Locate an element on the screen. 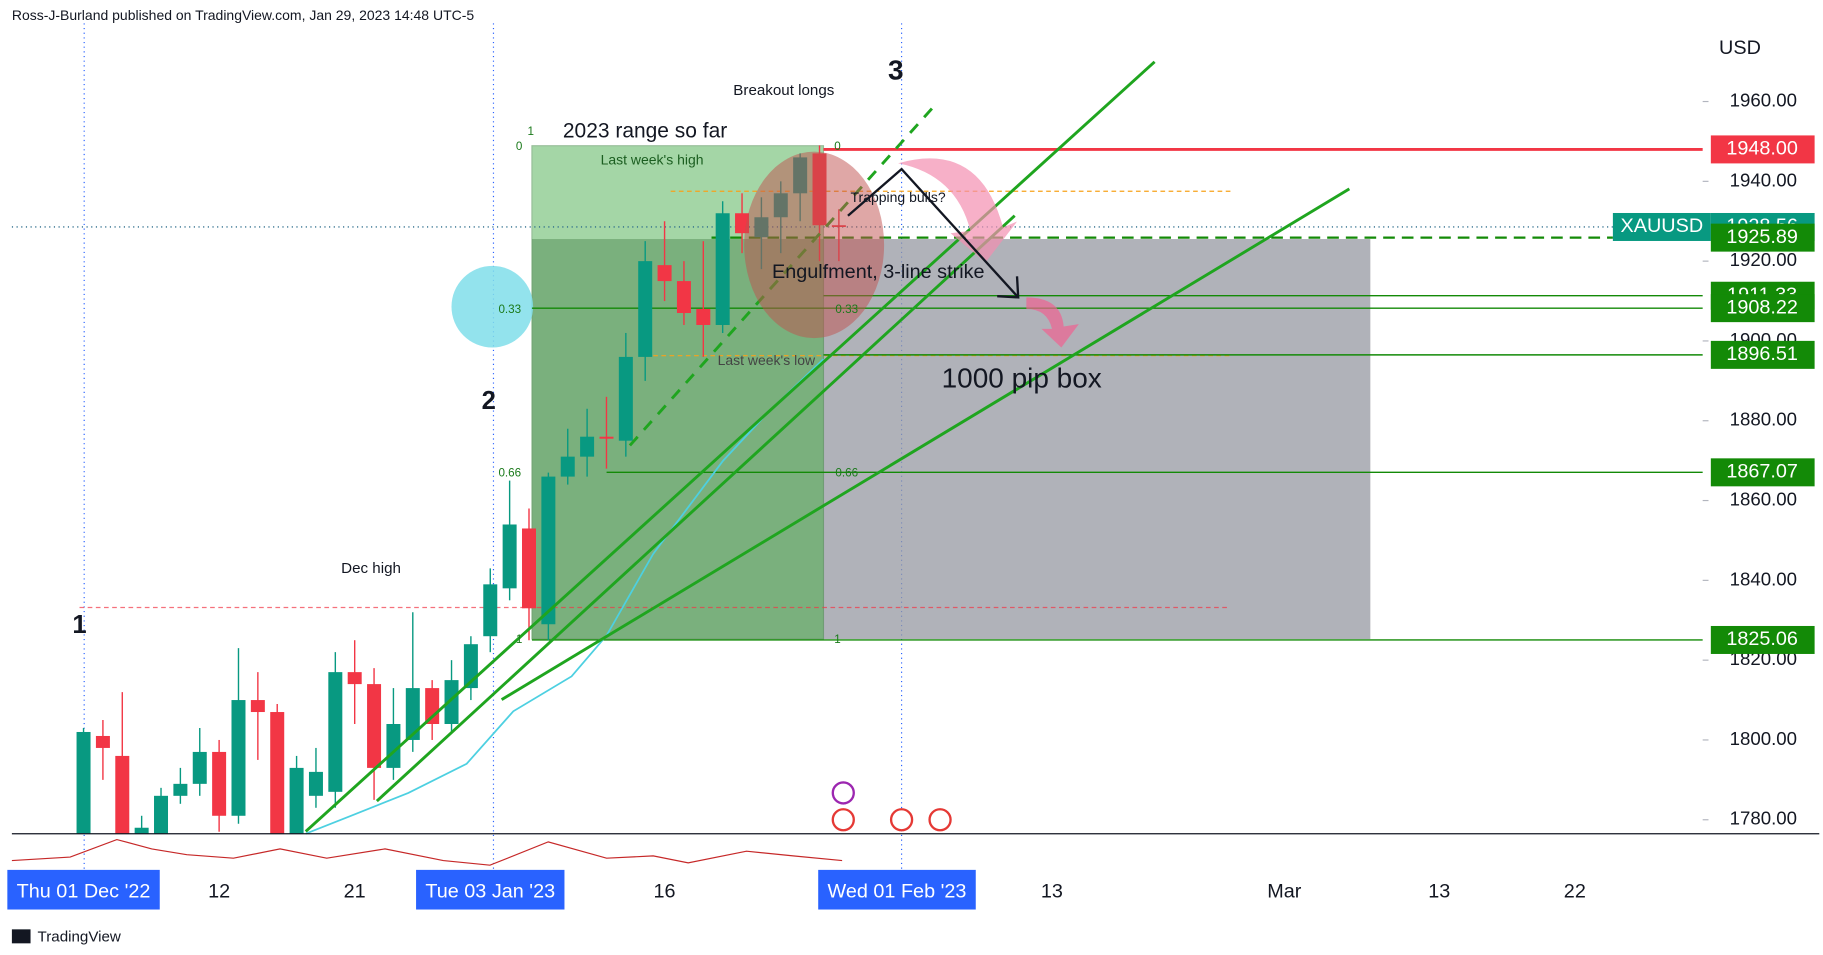 Image resolution: width=1823 pixels, height=955 pixels. annotation: 1000 pip box is located at coordinates (1022, 378).